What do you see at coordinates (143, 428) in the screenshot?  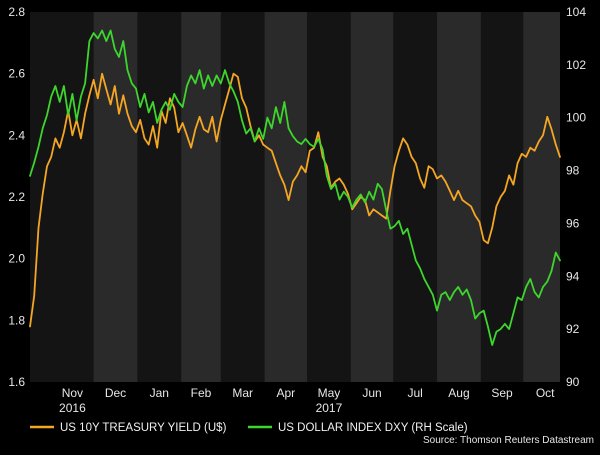 I see `legend-label: US 10Y TREASURY YIELD (U$)` at bounding box center [143, 428].